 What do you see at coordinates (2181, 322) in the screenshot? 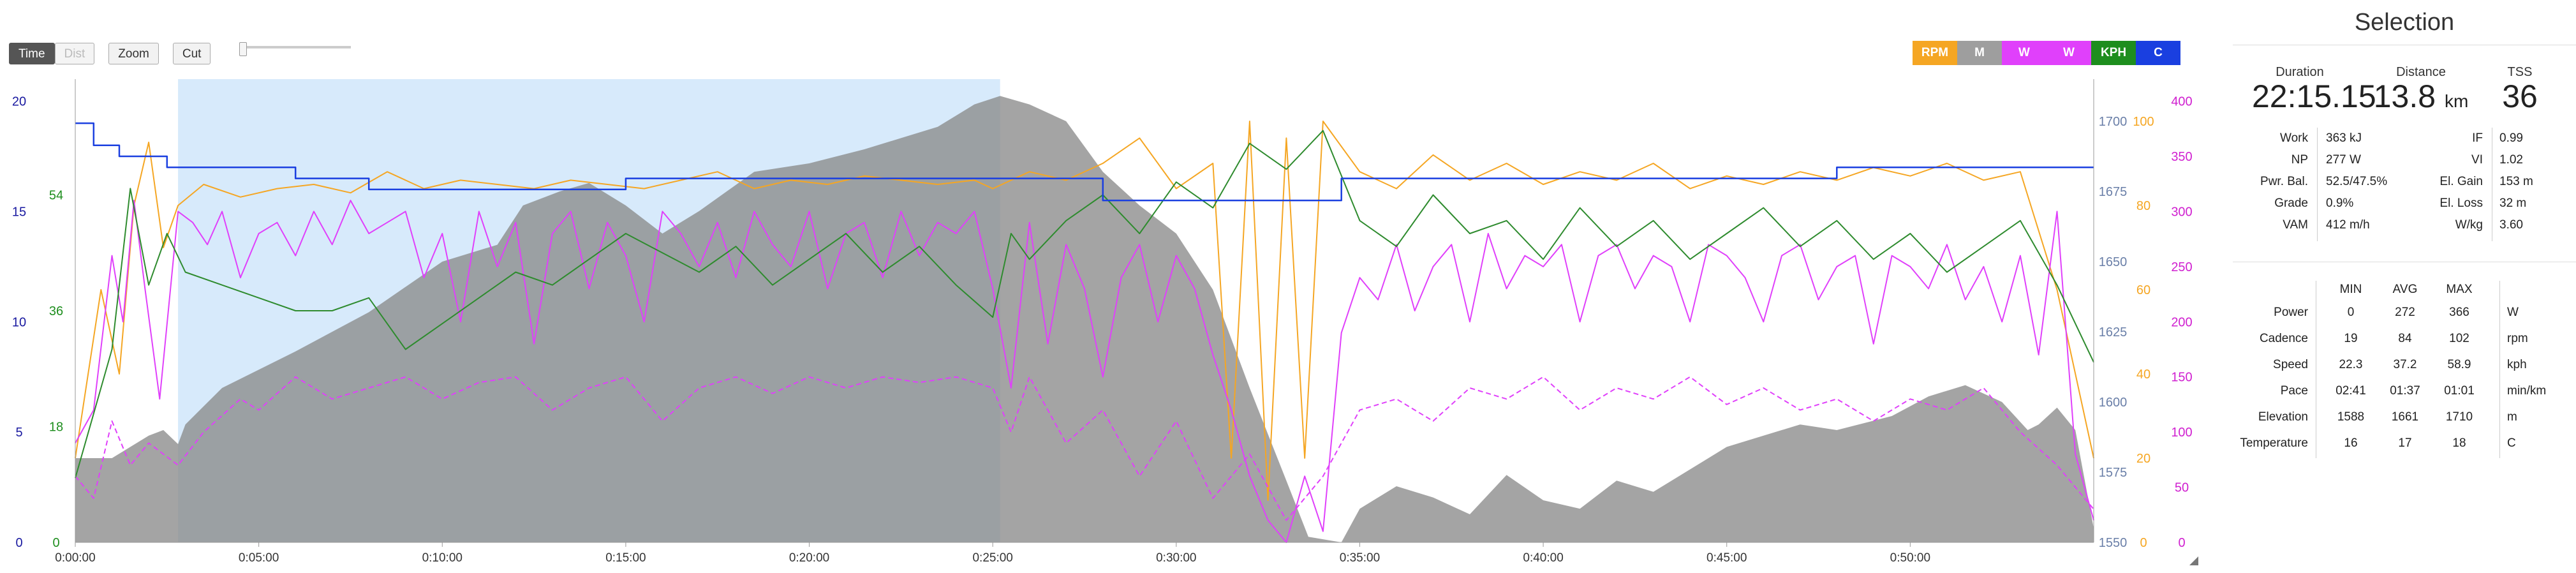
I see `power-tick-label: 200` at bounding box center [2181, 322].